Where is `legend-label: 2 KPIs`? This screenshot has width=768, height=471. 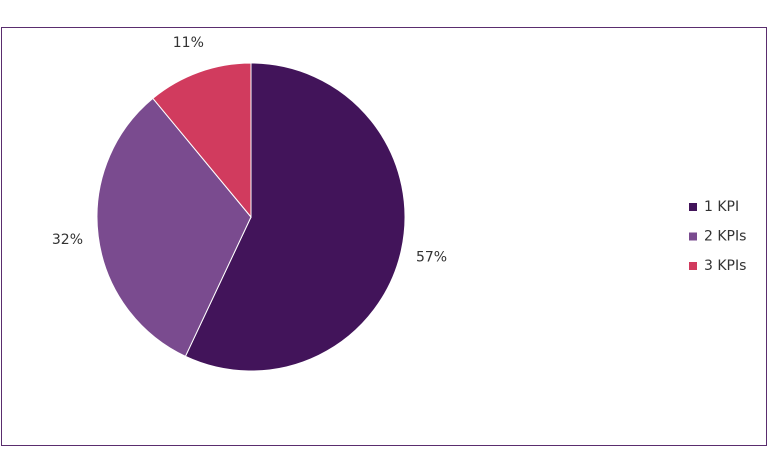
legend-label: 2 KPIs is located at coordinates (725, 237).